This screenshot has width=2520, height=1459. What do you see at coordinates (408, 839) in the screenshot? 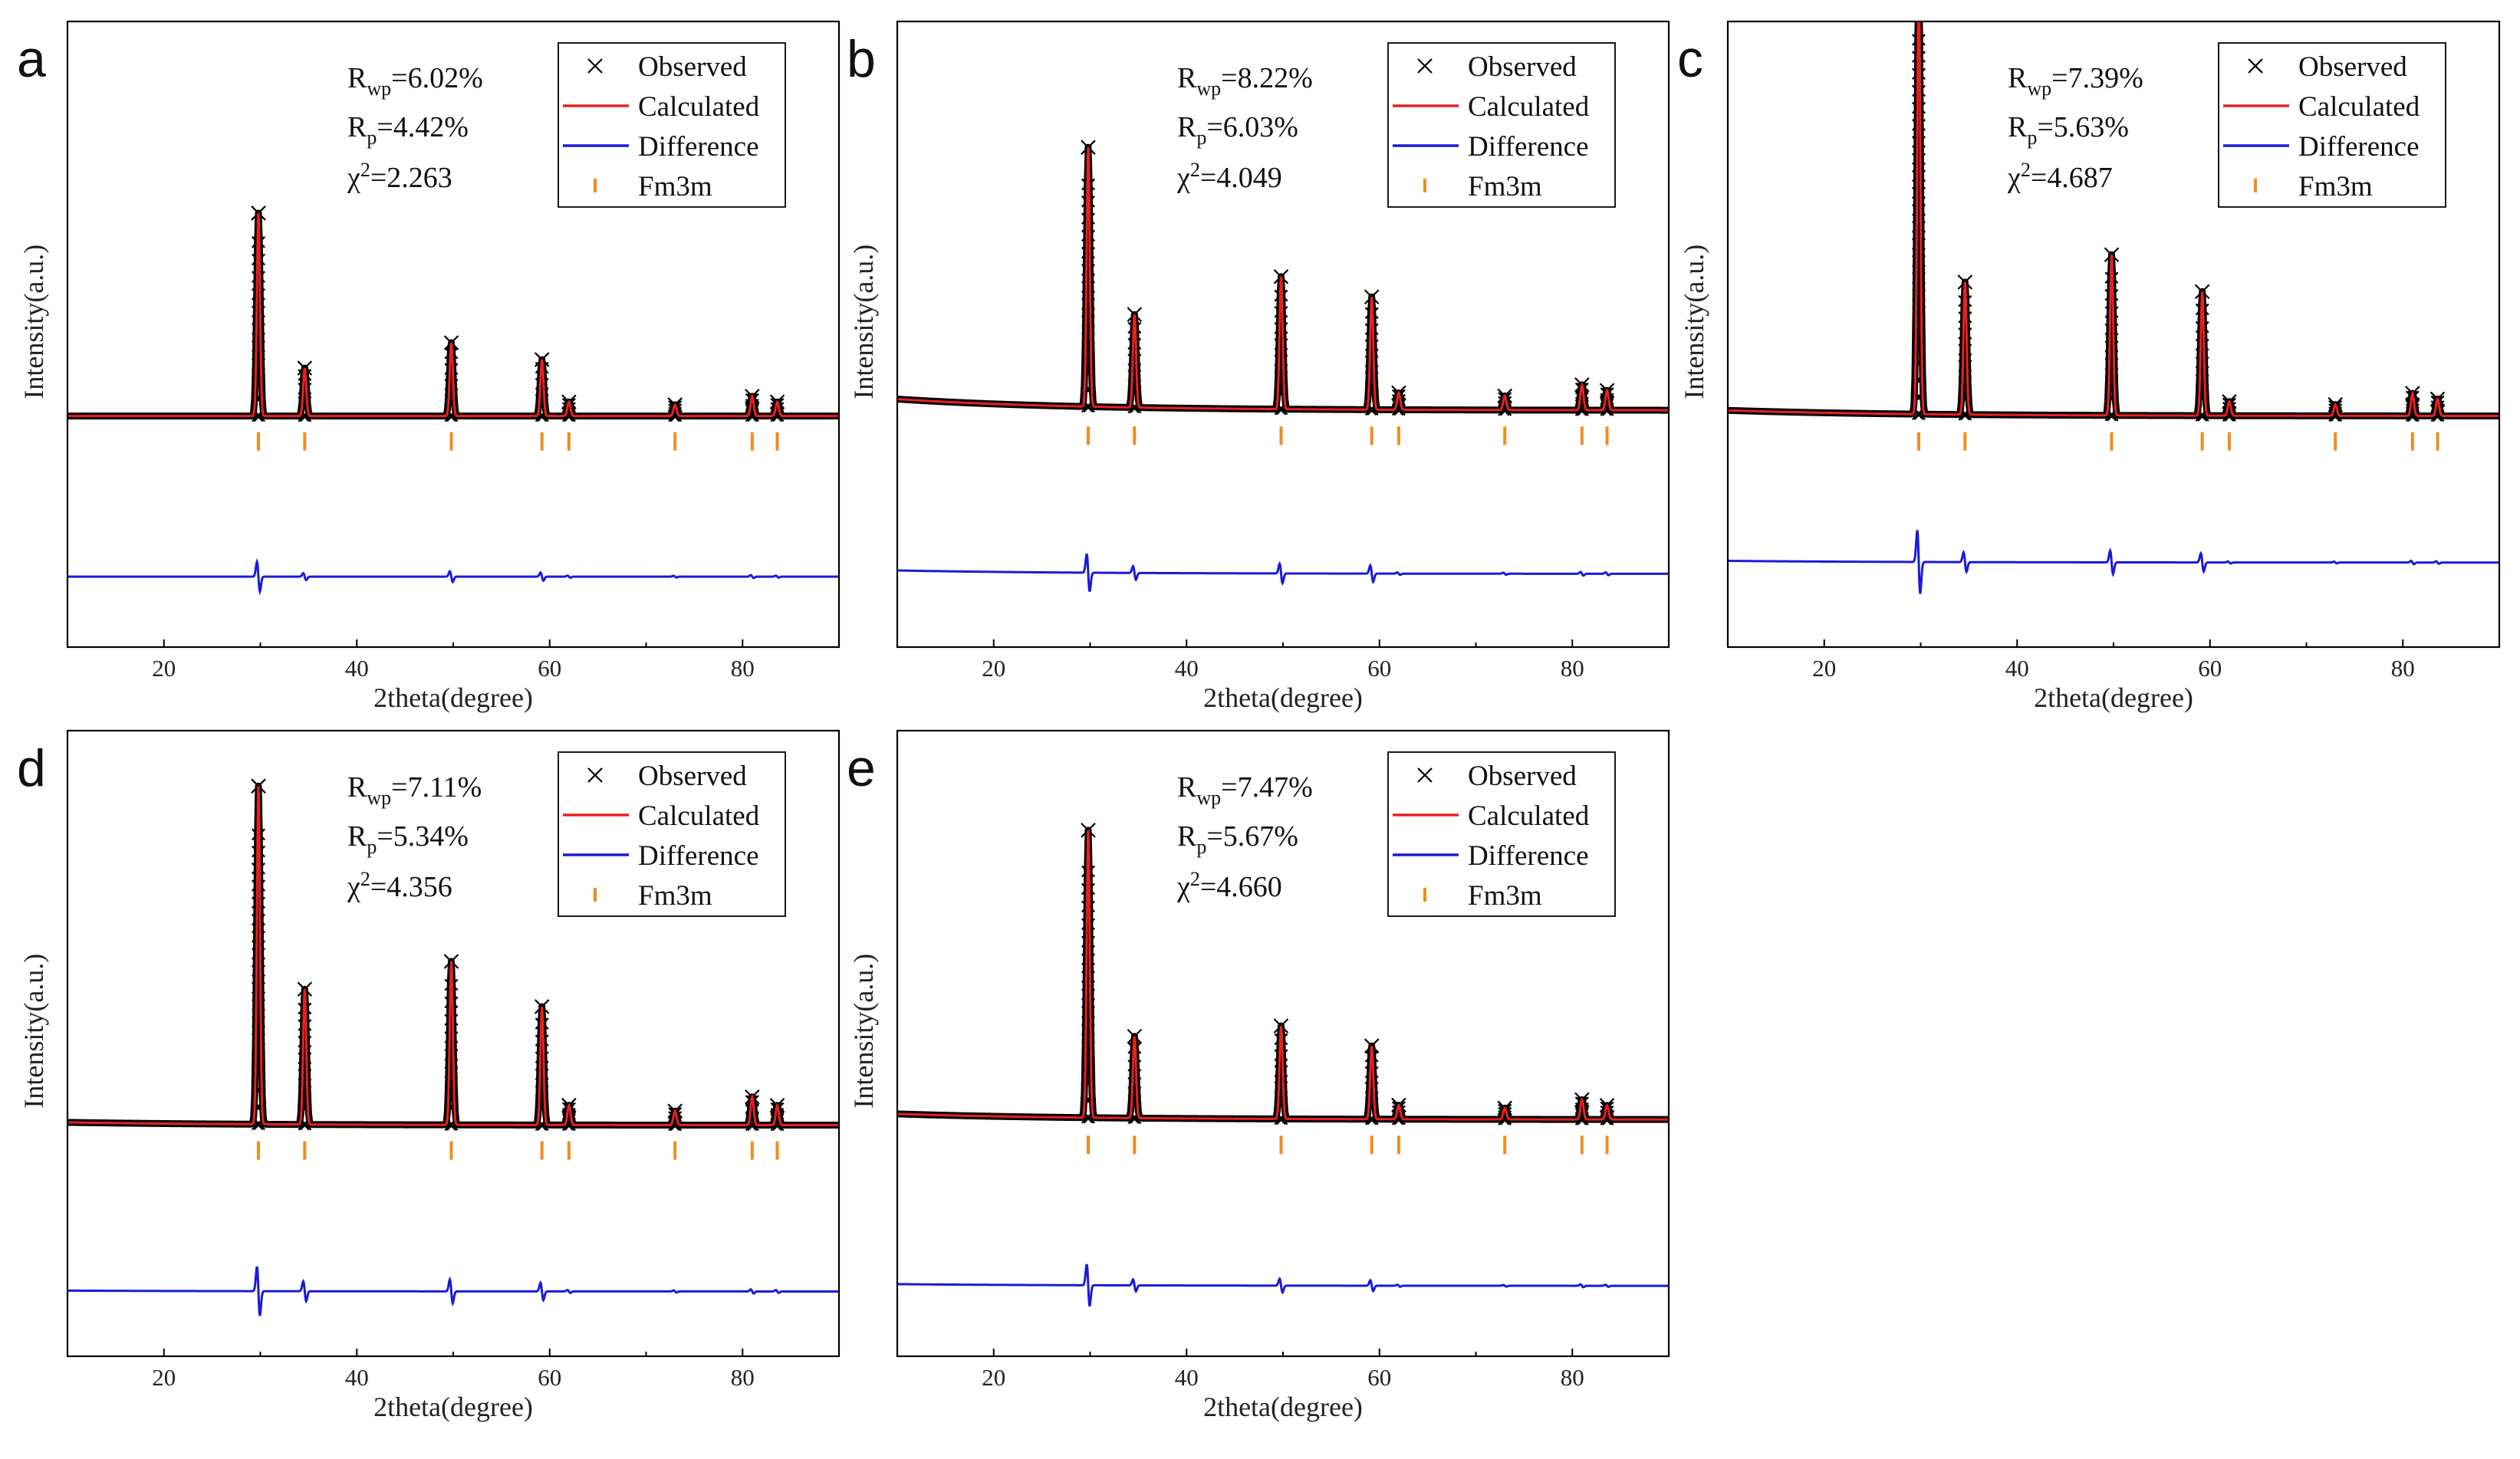
I see `stat-rp: Rp=5.34%` at bounding box center [408, 839].